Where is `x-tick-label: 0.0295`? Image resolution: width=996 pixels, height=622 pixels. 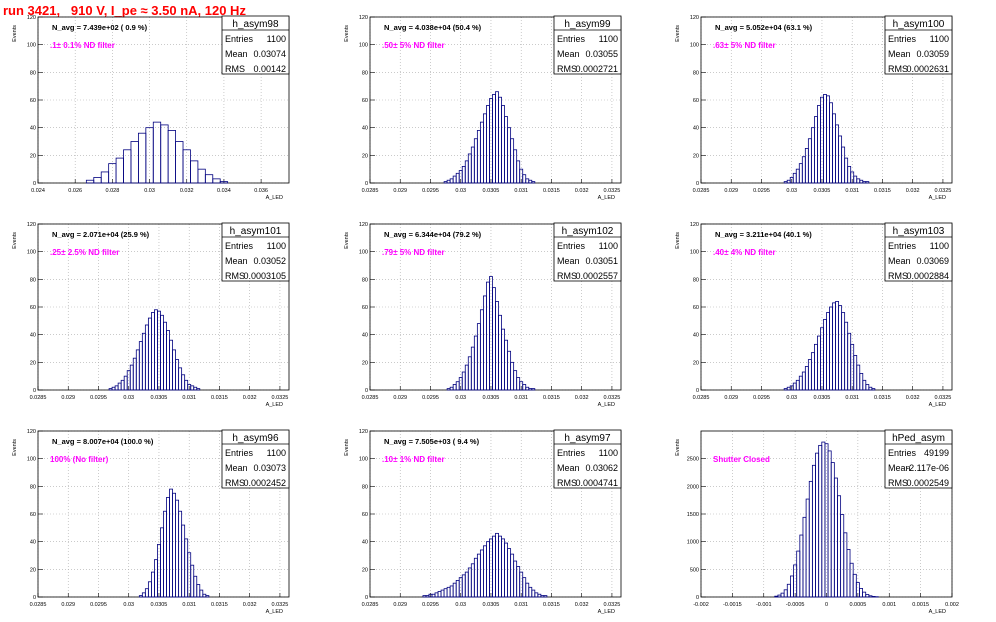 x-tick-label: 0.0295 is located at coordinates (430, 605).